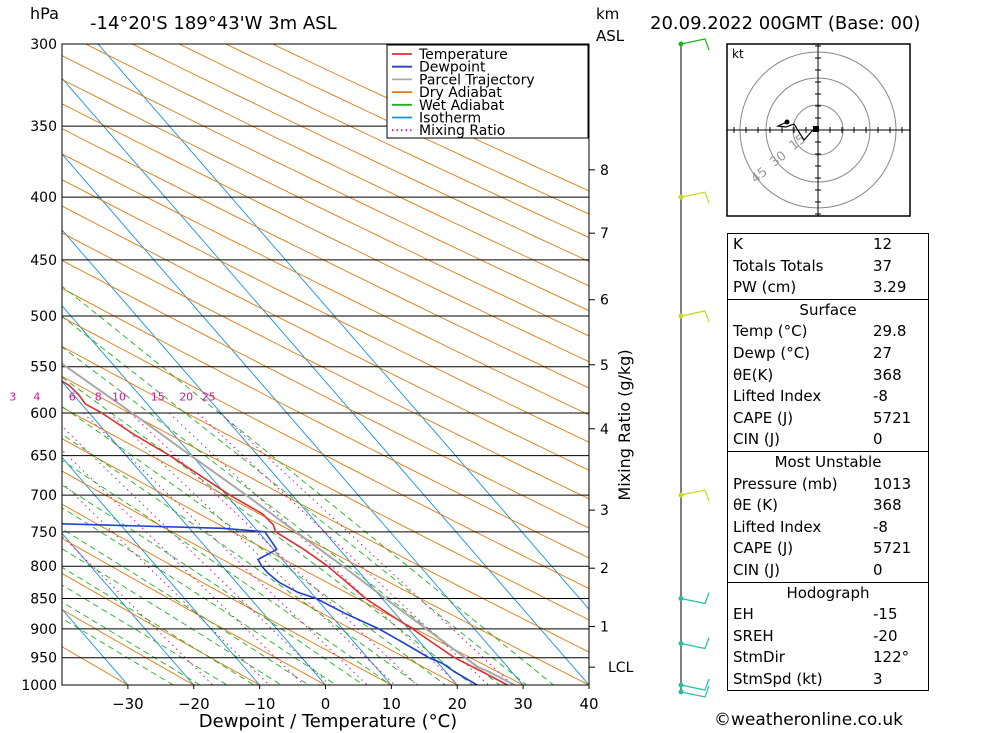 This screenshot has height=733, width=1000. Describe the element at coordinates (813, 352) in the screenshot. I see `index-row: Dewp (°C) 27` at that location.